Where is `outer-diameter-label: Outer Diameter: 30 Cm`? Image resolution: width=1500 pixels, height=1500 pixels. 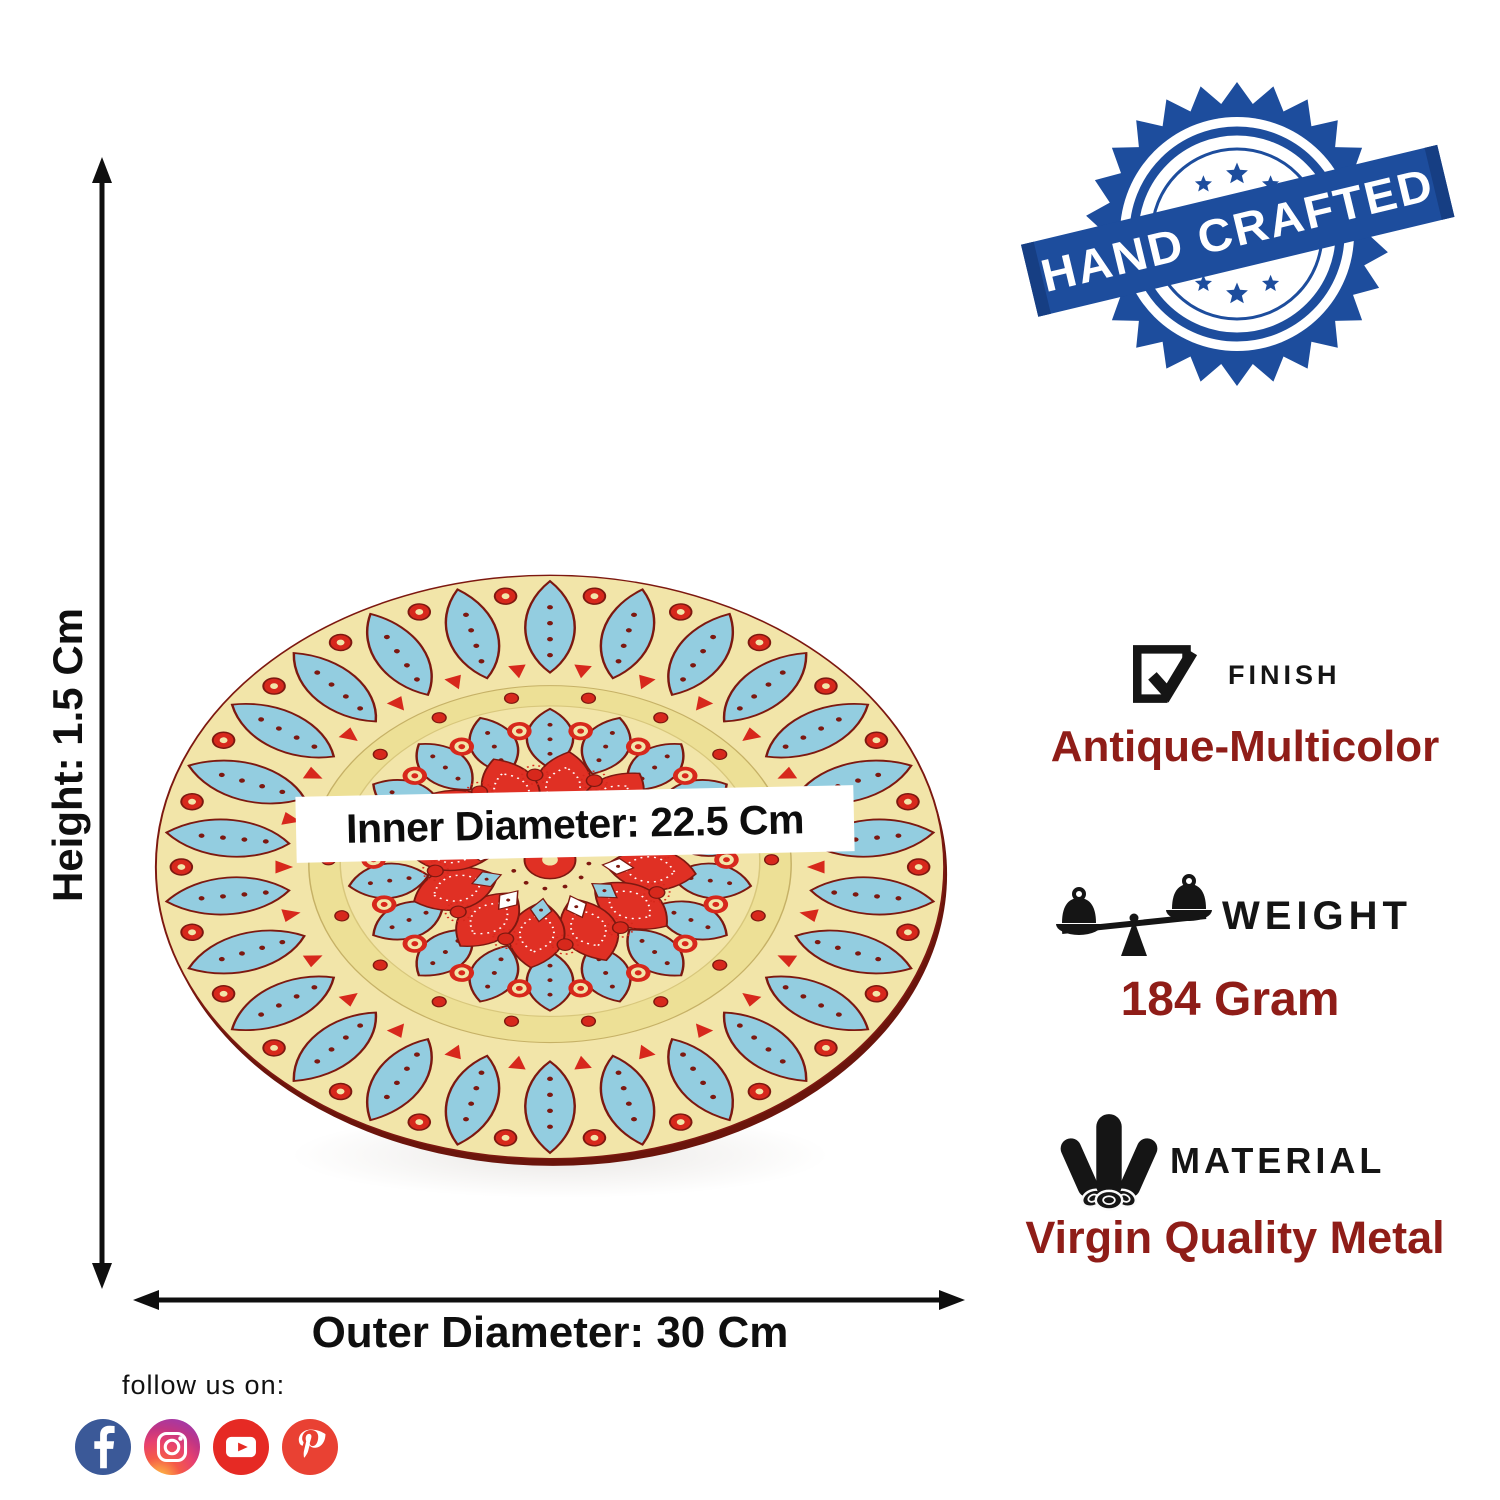
outer-diameter-label: Outer Diameter: 30 Cm is located at coordinates (550, 1332).